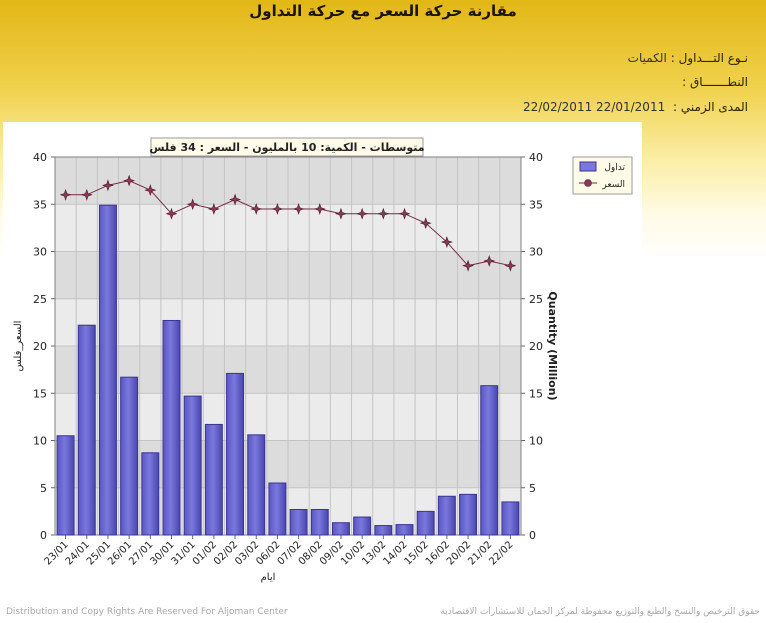 This screenshot has height=623, width=766. What do you see at coordinates (425, 223) in the screenshot?
I see `price-marker-15/02` at bounding box center [425, 223].